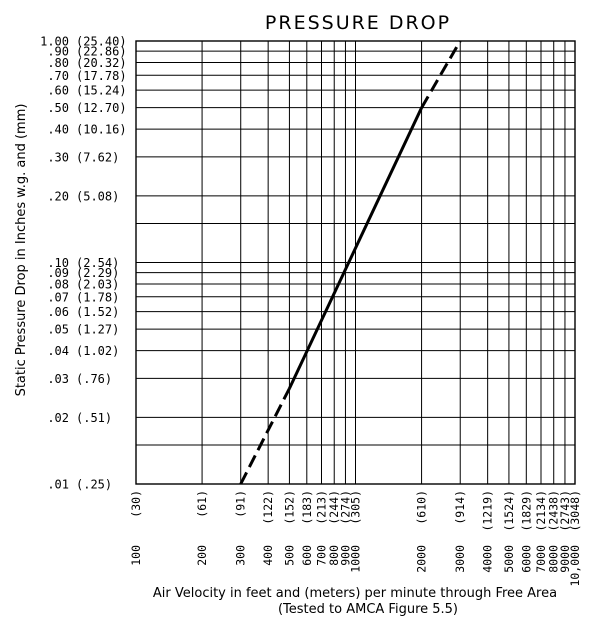 The image size is (591, 620). What do you see at coordinates (541, 511) in the screenshot?
I see `x-tick-label-m: (2134)` at bounding box center [541, 511].